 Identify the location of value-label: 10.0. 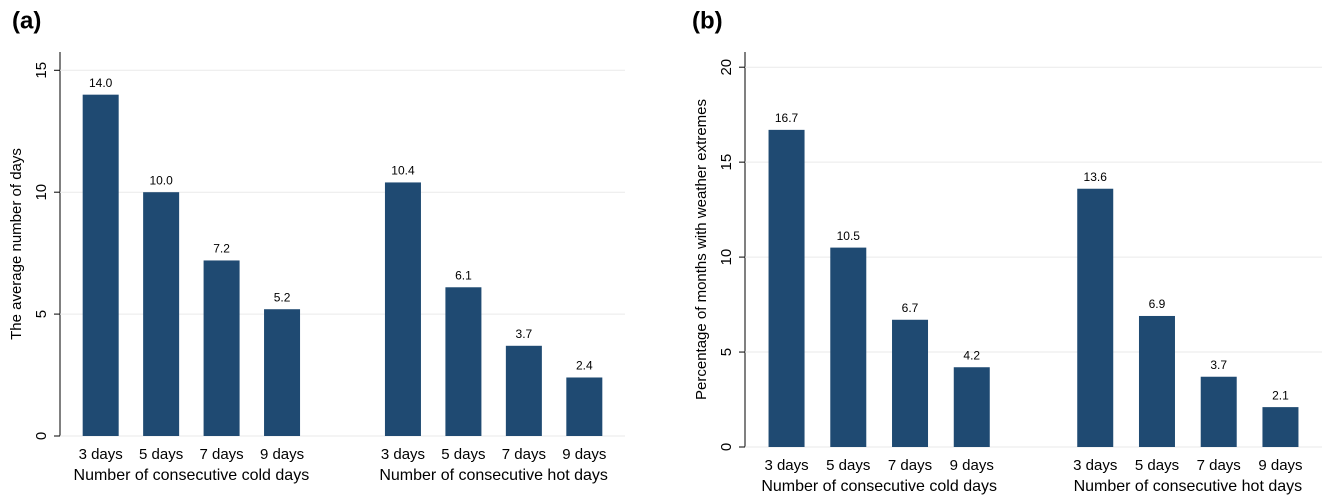
(161, 180).